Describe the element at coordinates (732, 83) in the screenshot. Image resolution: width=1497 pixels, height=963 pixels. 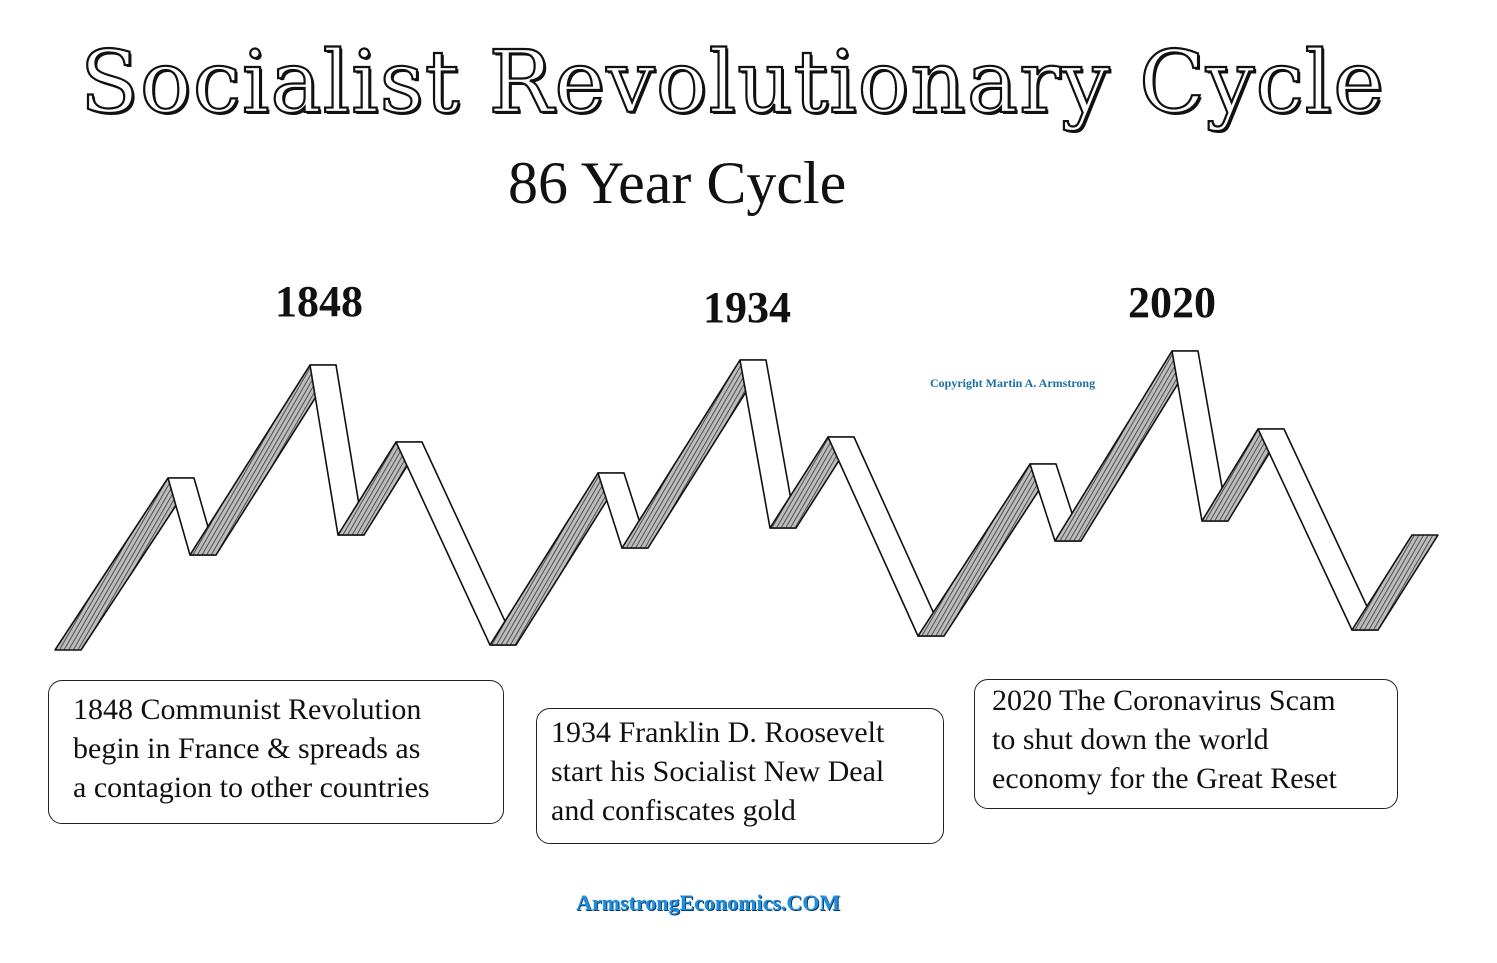
I see `page-title: Socialist Revolutionary Cycle` at that location.